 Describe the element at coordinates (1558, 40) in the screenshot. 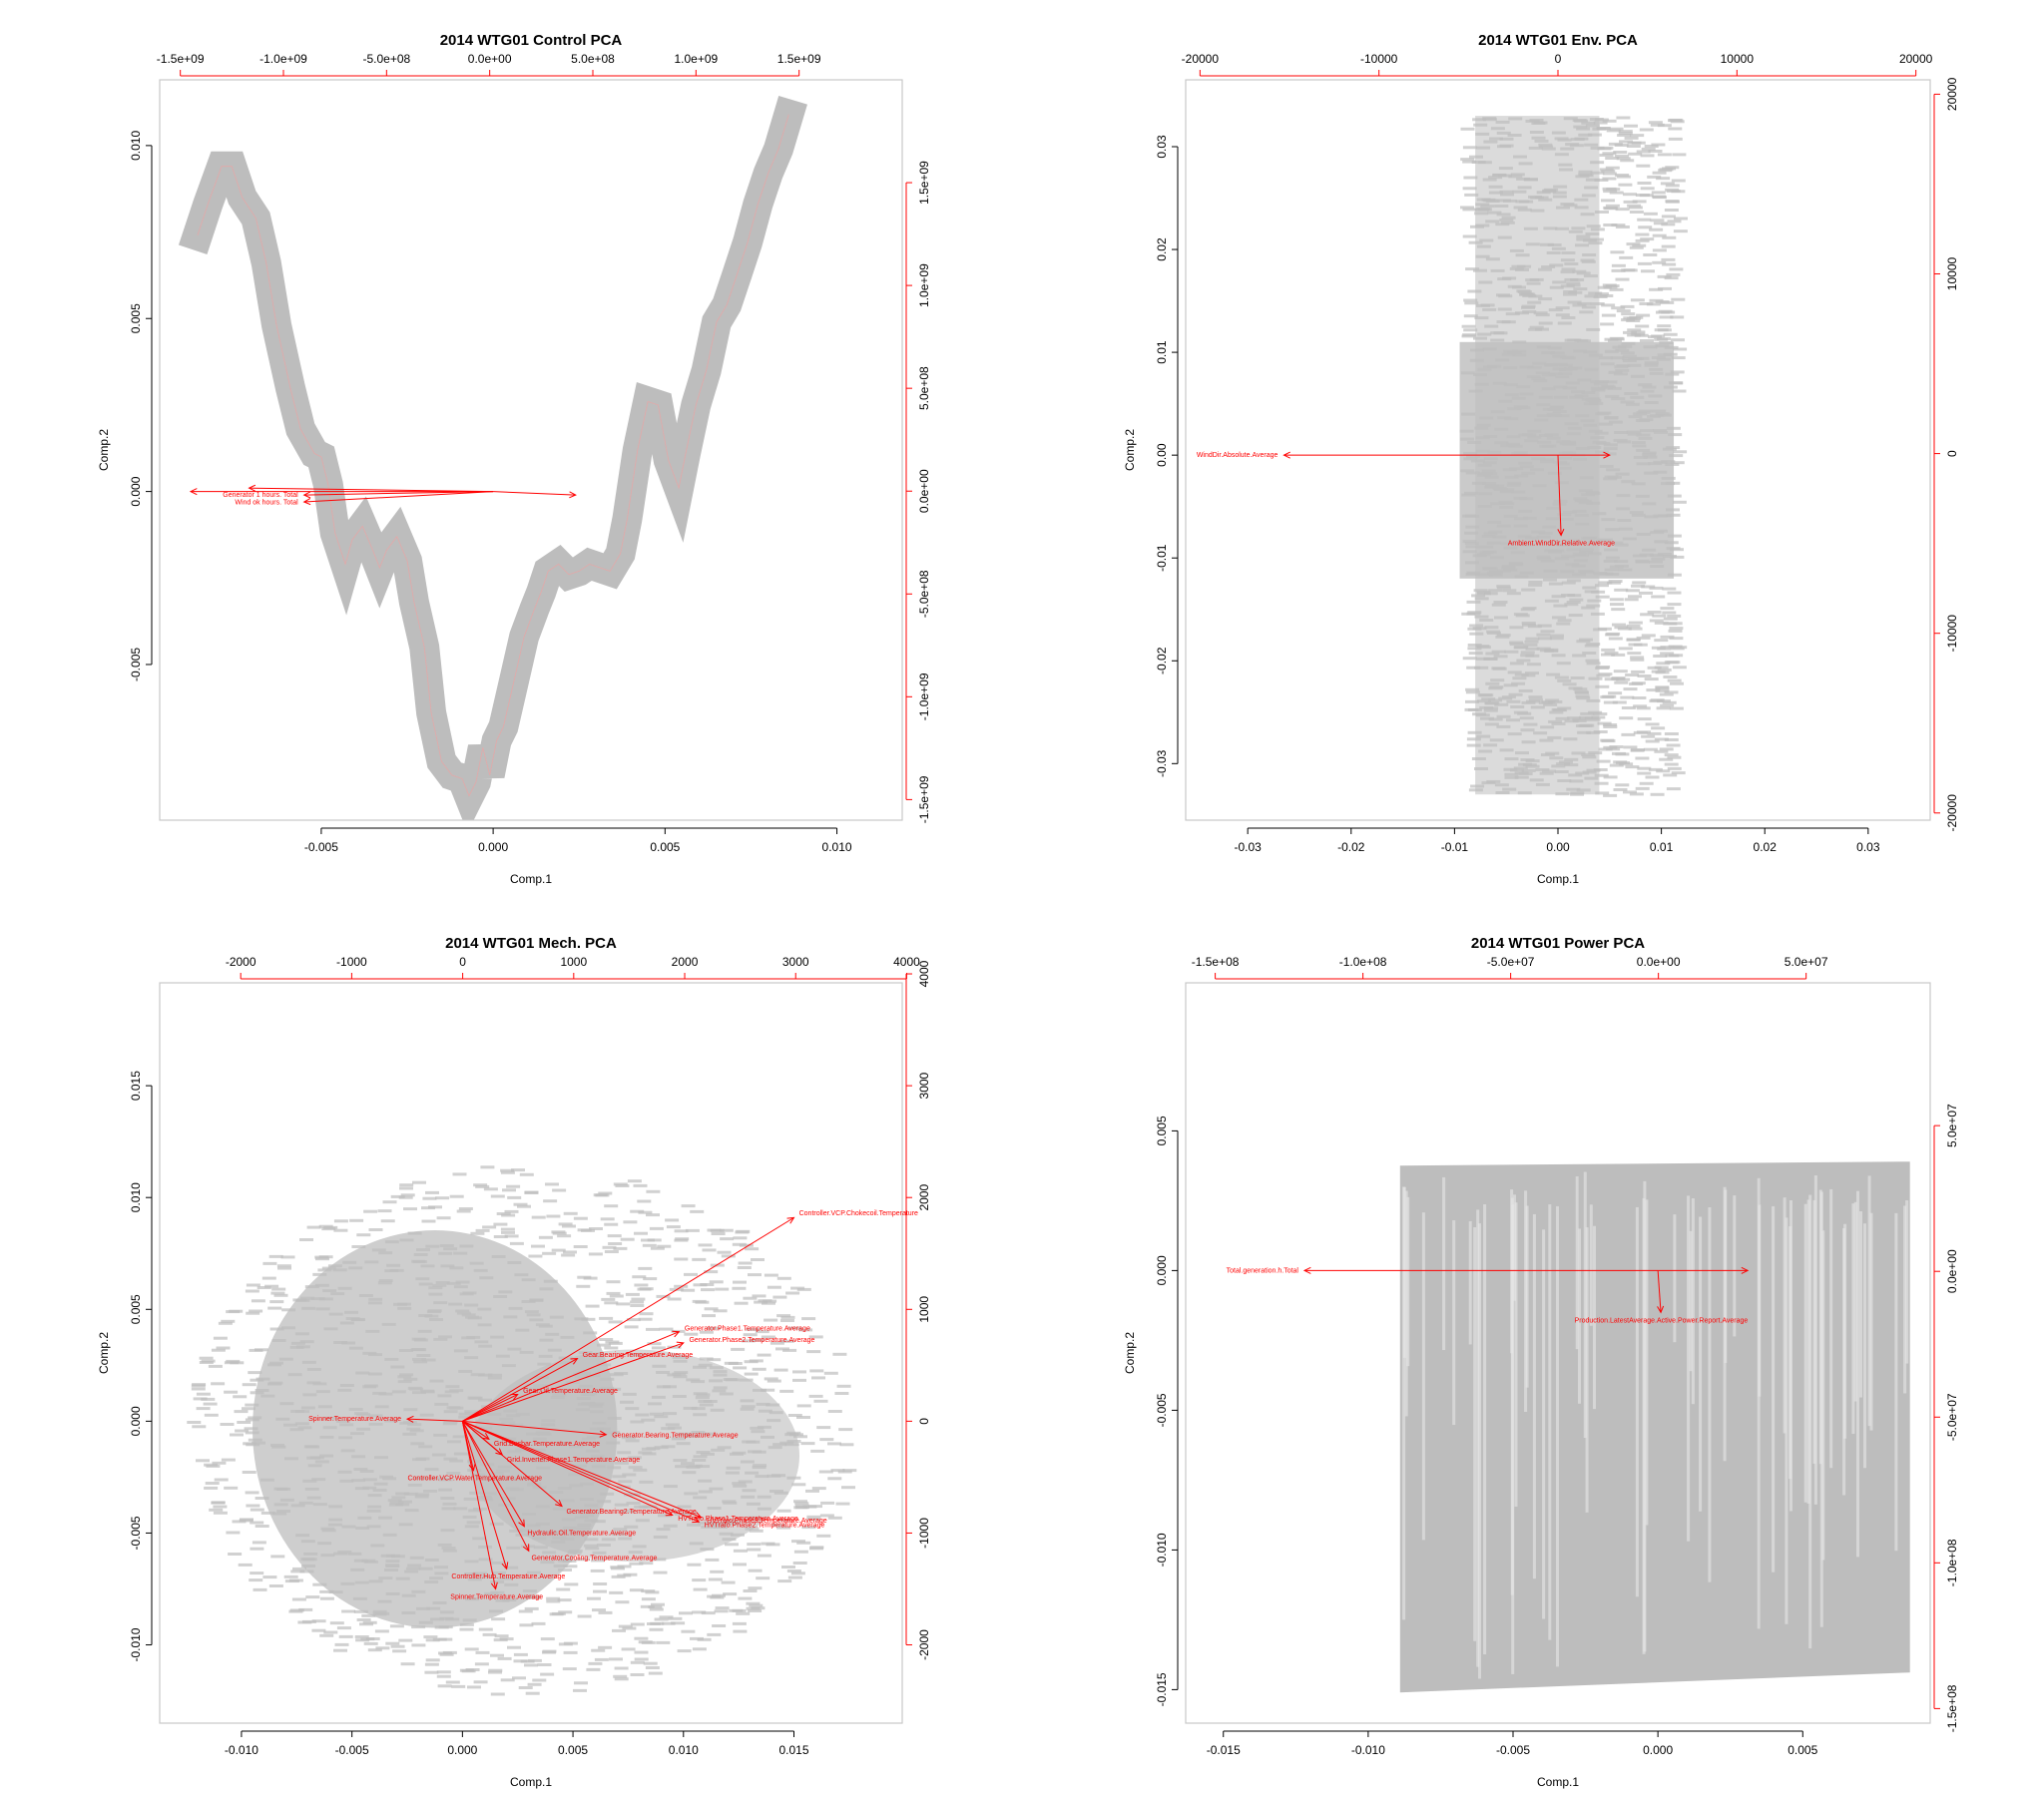

I see `chart-title: 2014 WTG01 Env. PCA` at that location.